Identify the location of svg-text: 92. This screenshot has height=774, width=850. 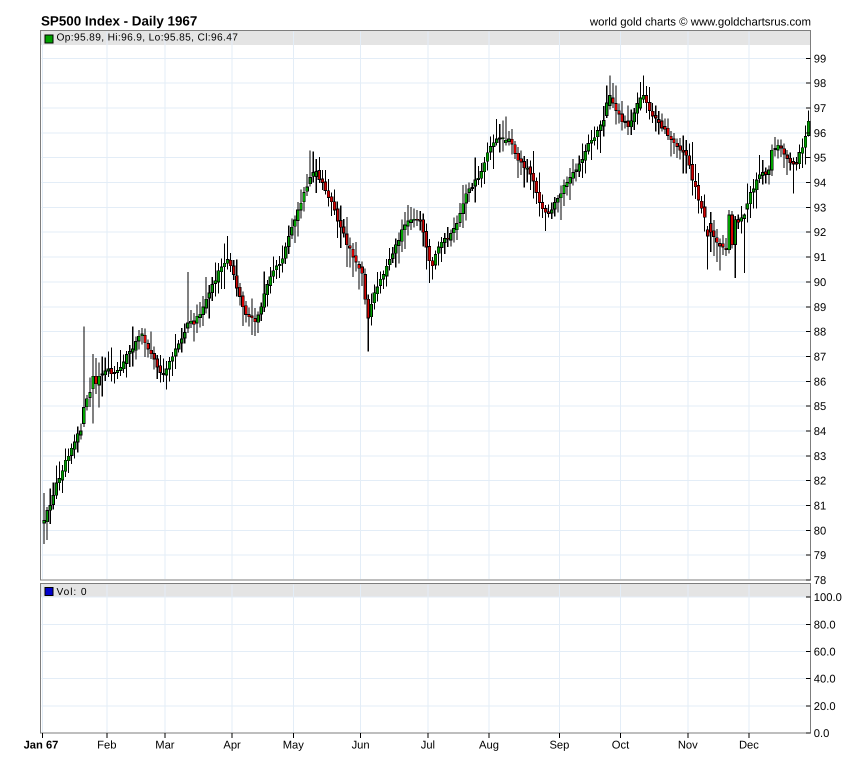
(820, 233).